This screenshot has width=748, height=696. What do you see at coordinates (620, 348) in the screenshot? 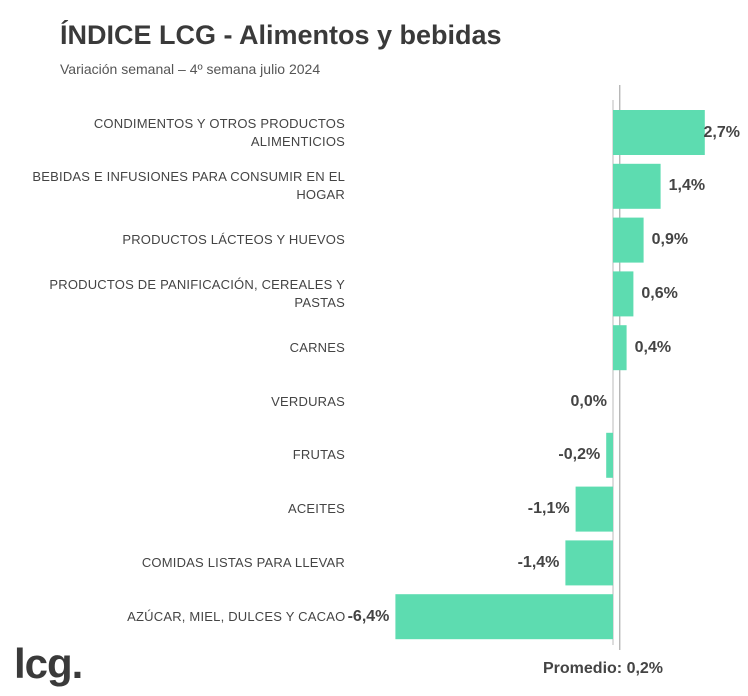
I see `bar-carnes` at bounding box center [620, 348].